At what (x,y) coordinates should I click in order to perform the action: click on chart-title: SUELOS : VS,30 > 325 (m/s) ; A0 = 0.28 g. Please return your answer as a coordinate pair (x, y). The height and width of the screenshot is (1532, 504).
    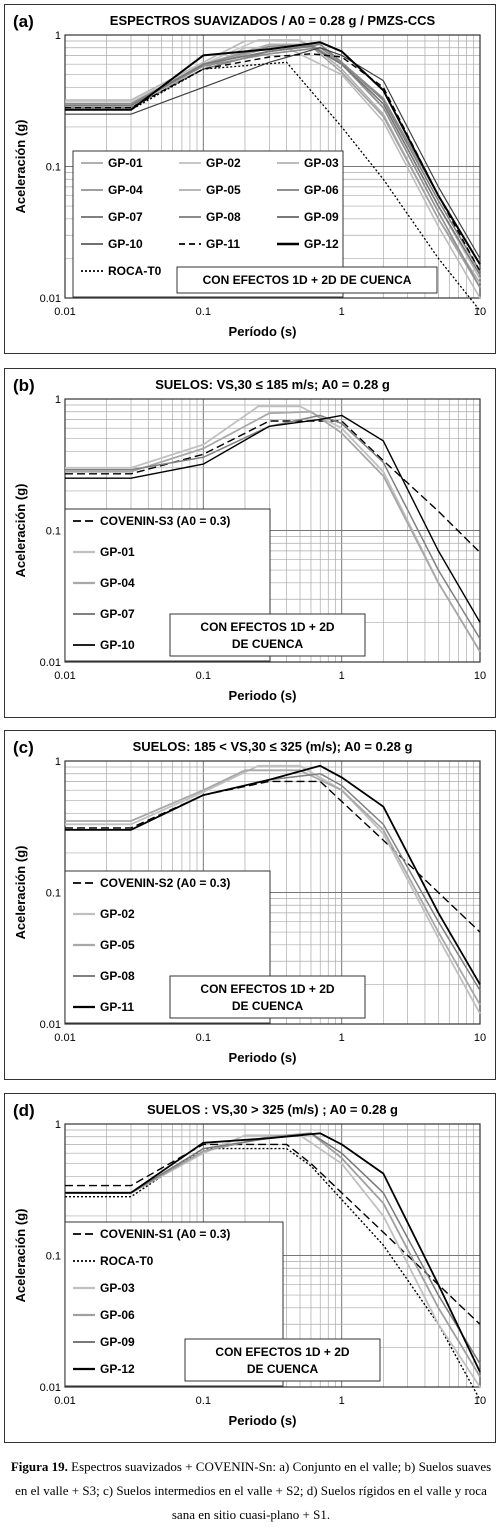
    Looking at the image, I should click on (272, 1109).